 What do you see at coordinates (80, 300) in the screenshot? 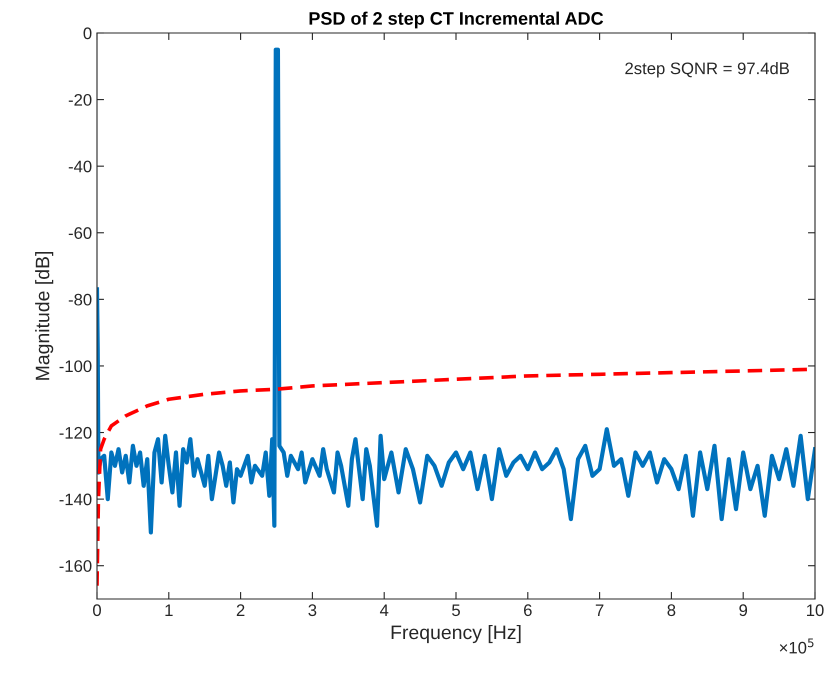
I see `y-tick-label: -80` at bounding box center [80, 300].